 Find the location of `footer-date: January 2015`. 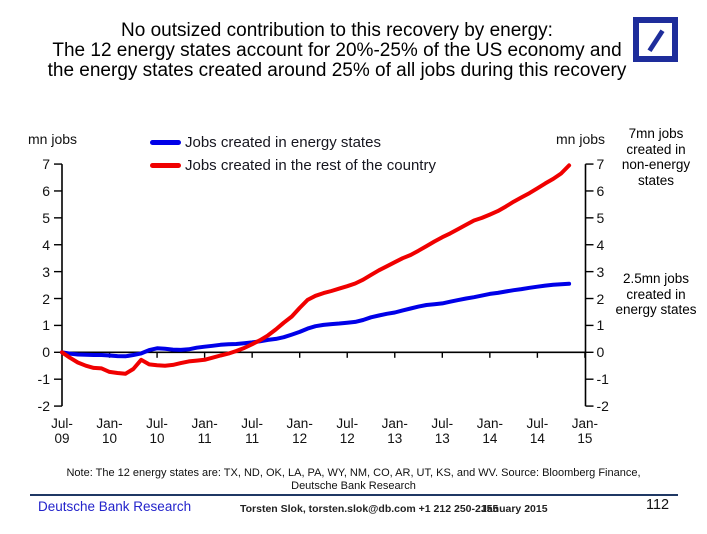

footer-date: January 2015 is located at coordinates (514, 509).